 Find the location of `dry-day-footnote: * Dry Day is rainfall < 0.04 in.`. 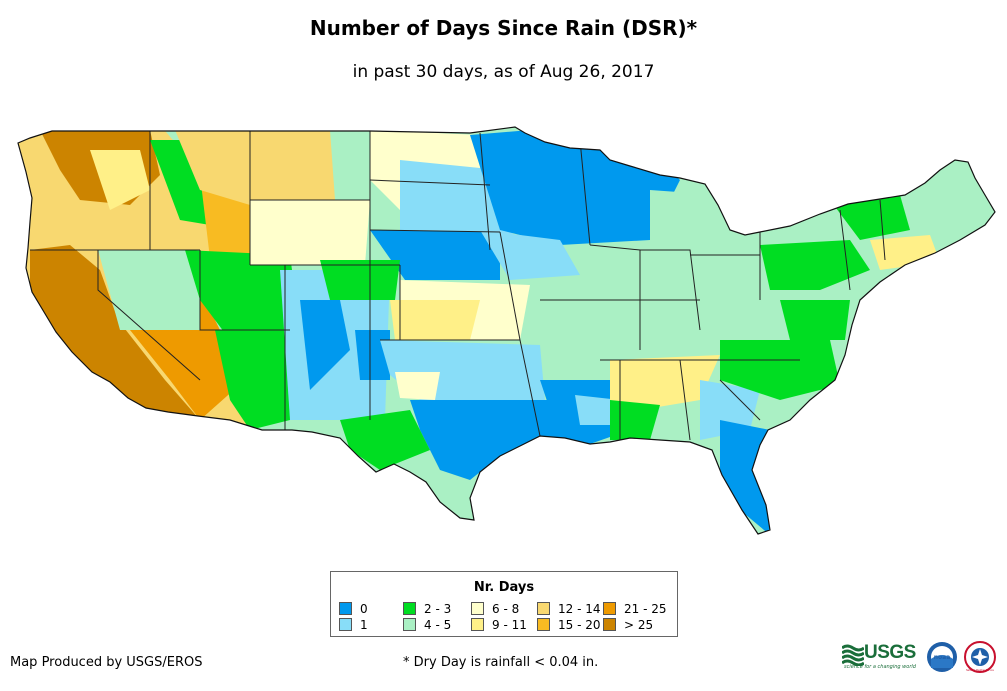

dry-day-footnote: * Dry Day is rainfall < 0.04 in. is located at coordinates (501, 662).